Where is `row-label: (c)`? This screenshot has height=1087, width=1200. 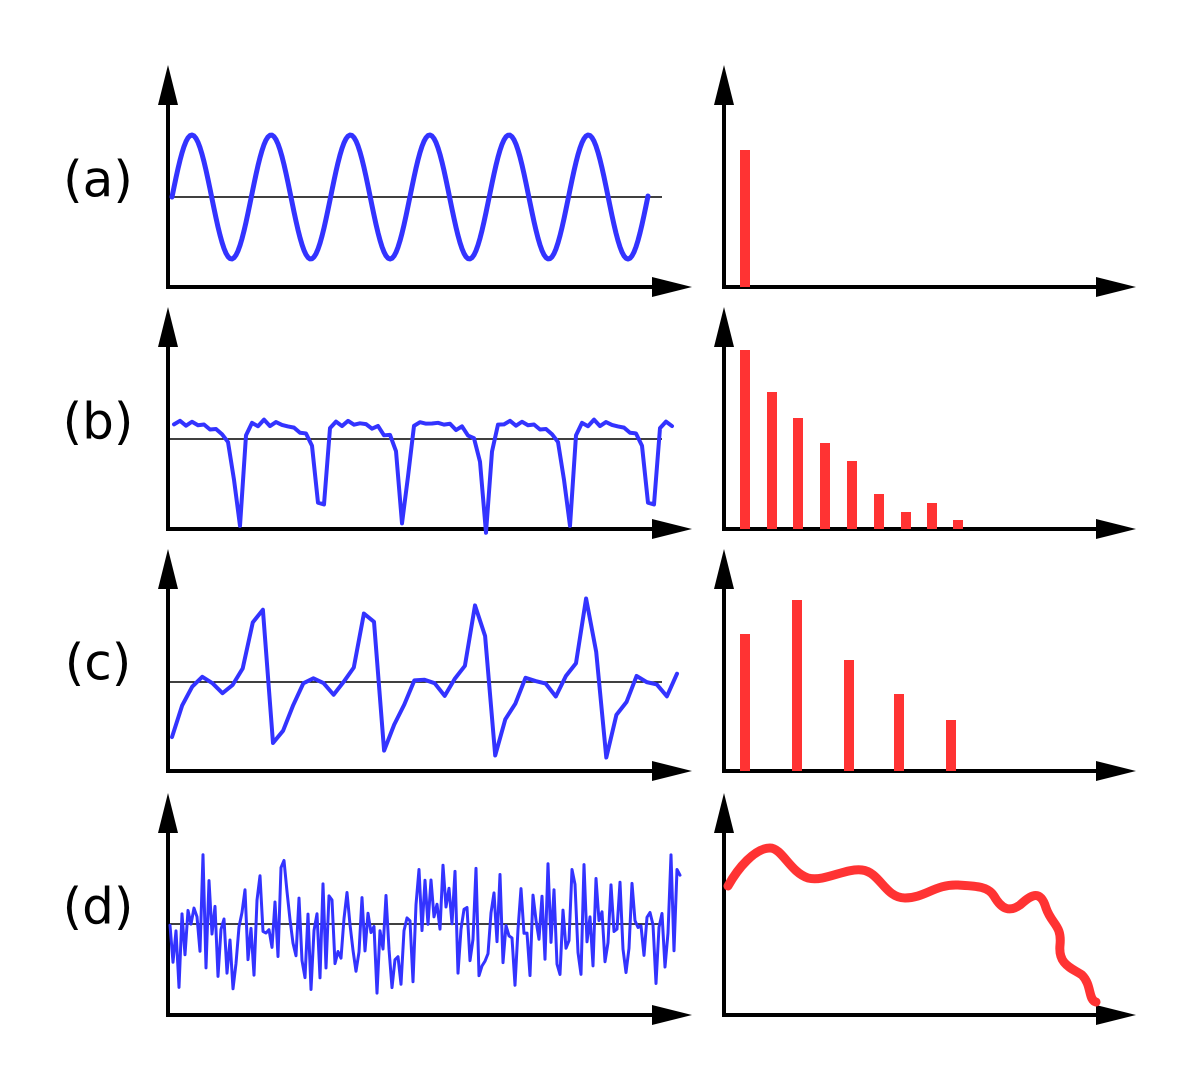
row-label: (c) is located at coordinates (98, 663).